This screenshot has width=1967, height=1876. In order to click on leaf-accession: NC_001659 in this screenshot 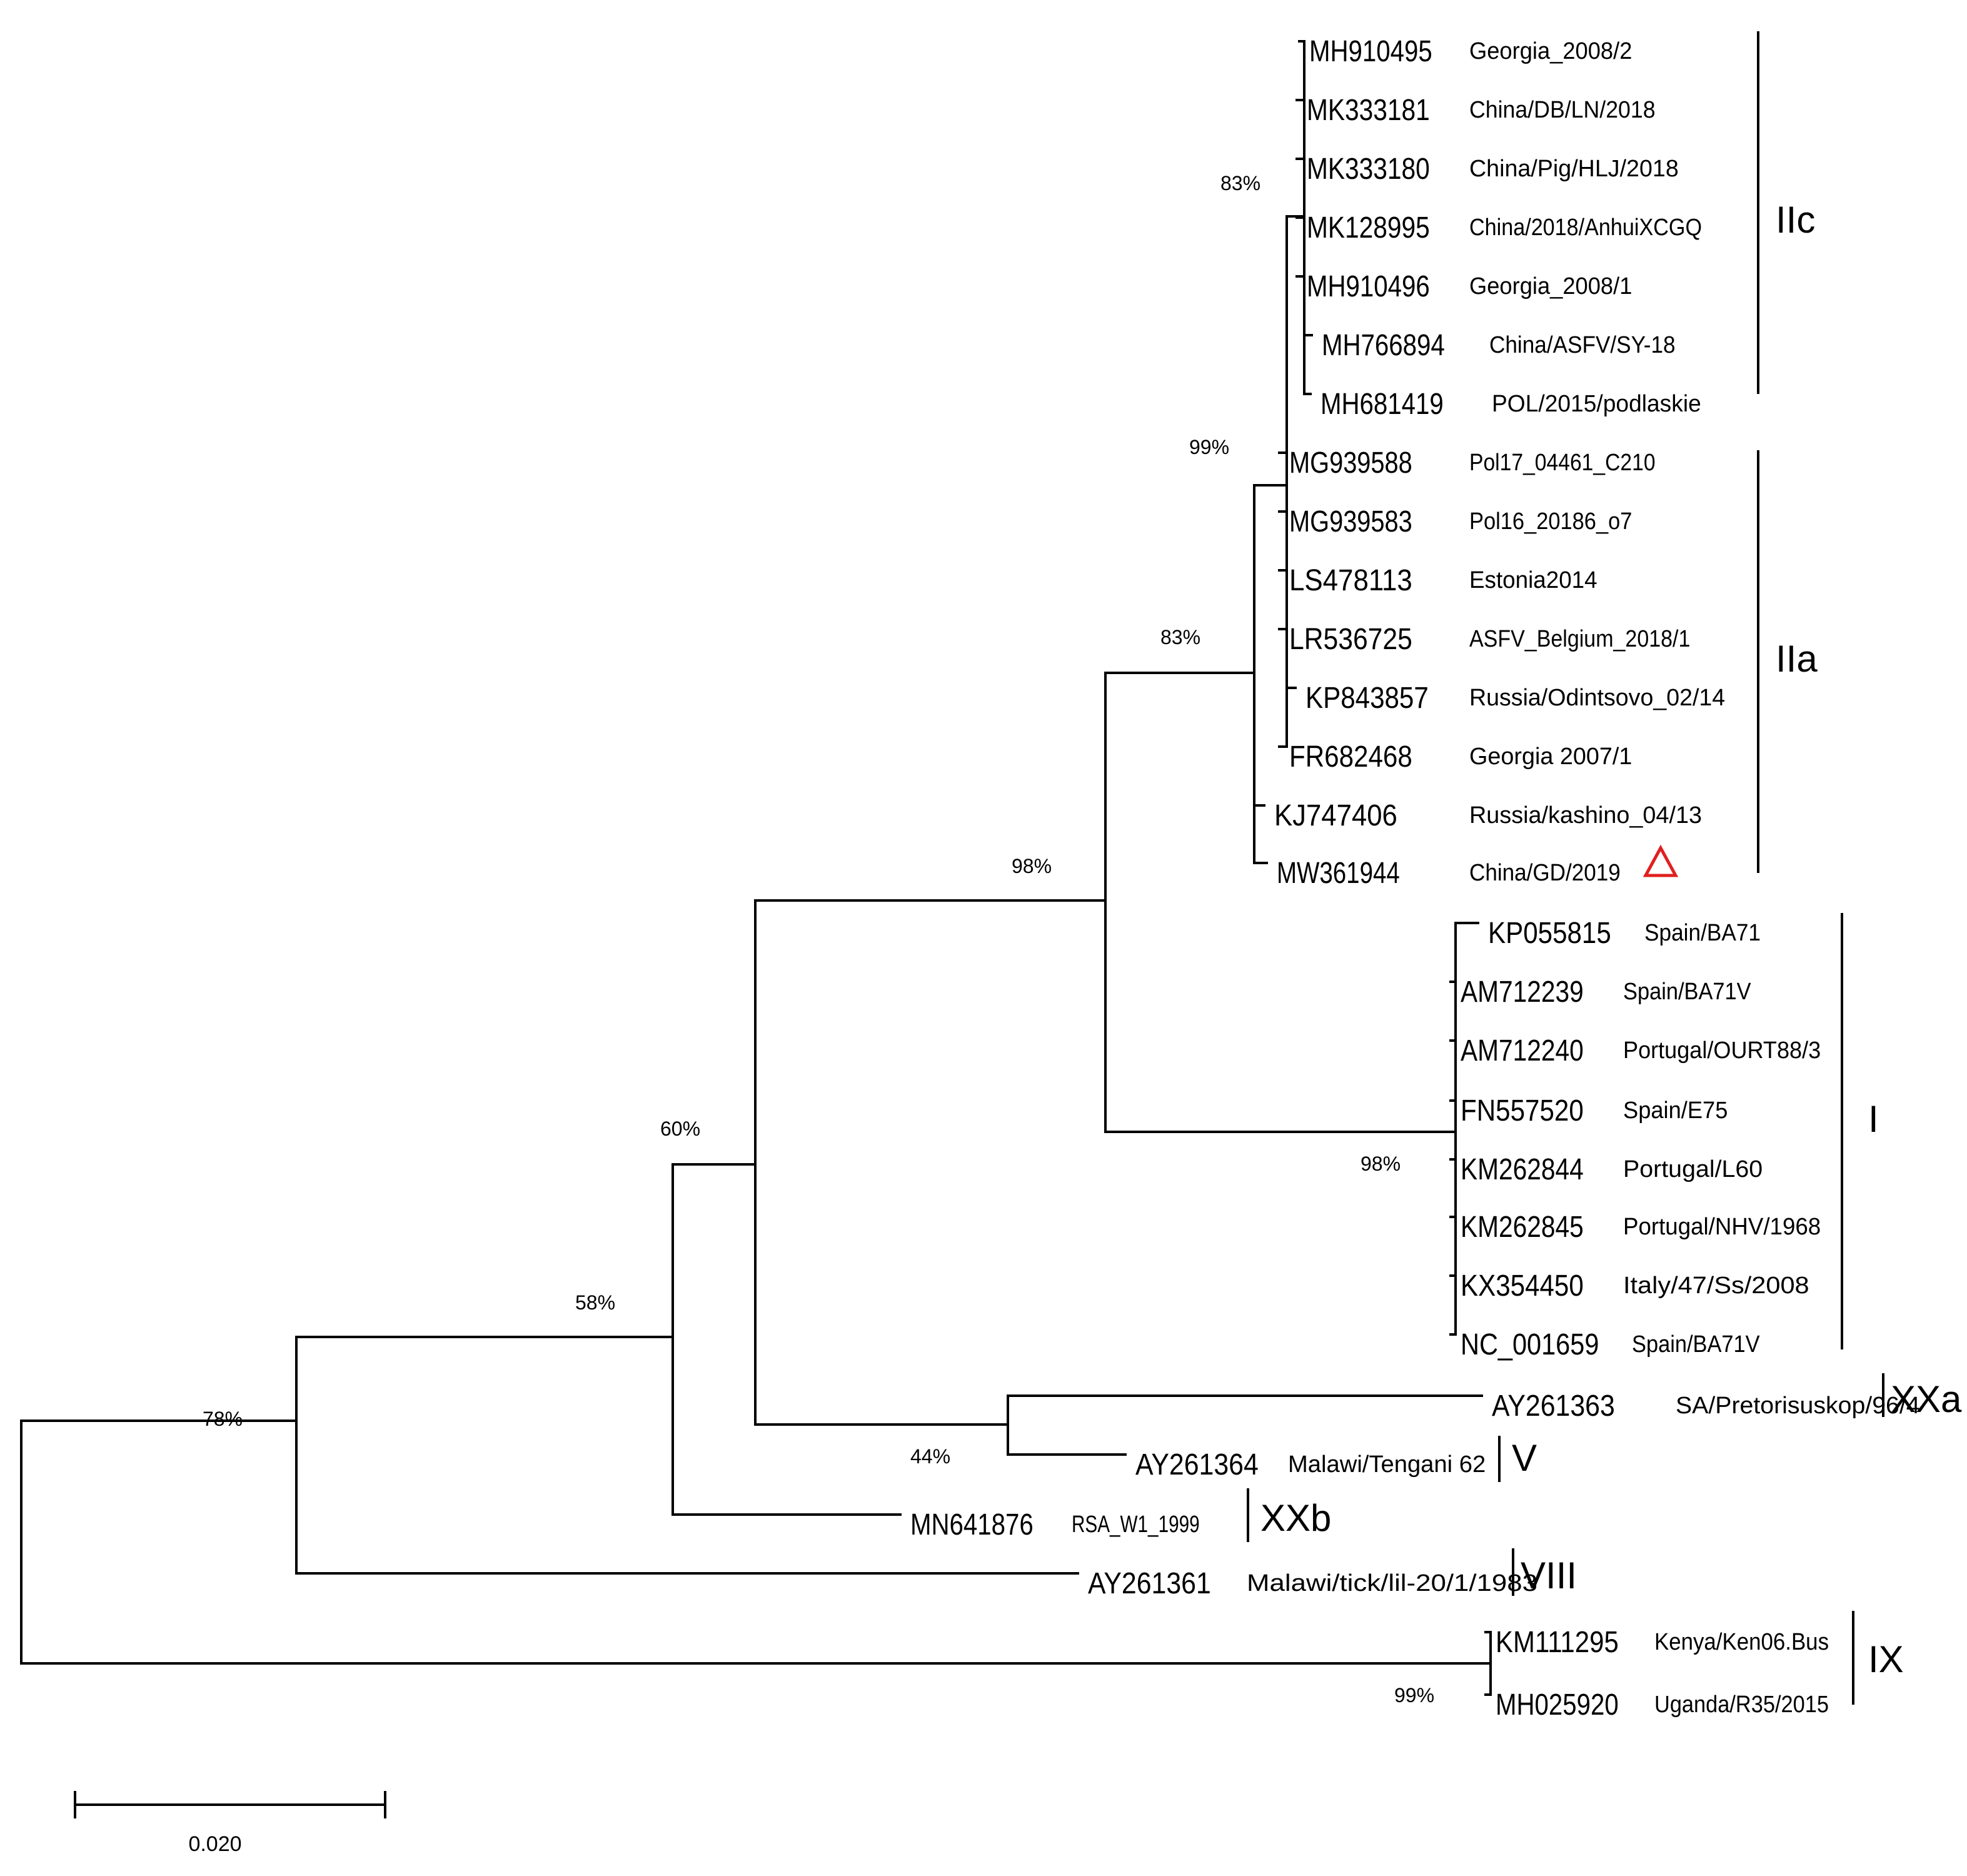, I will do `click(1530, 1344)`.